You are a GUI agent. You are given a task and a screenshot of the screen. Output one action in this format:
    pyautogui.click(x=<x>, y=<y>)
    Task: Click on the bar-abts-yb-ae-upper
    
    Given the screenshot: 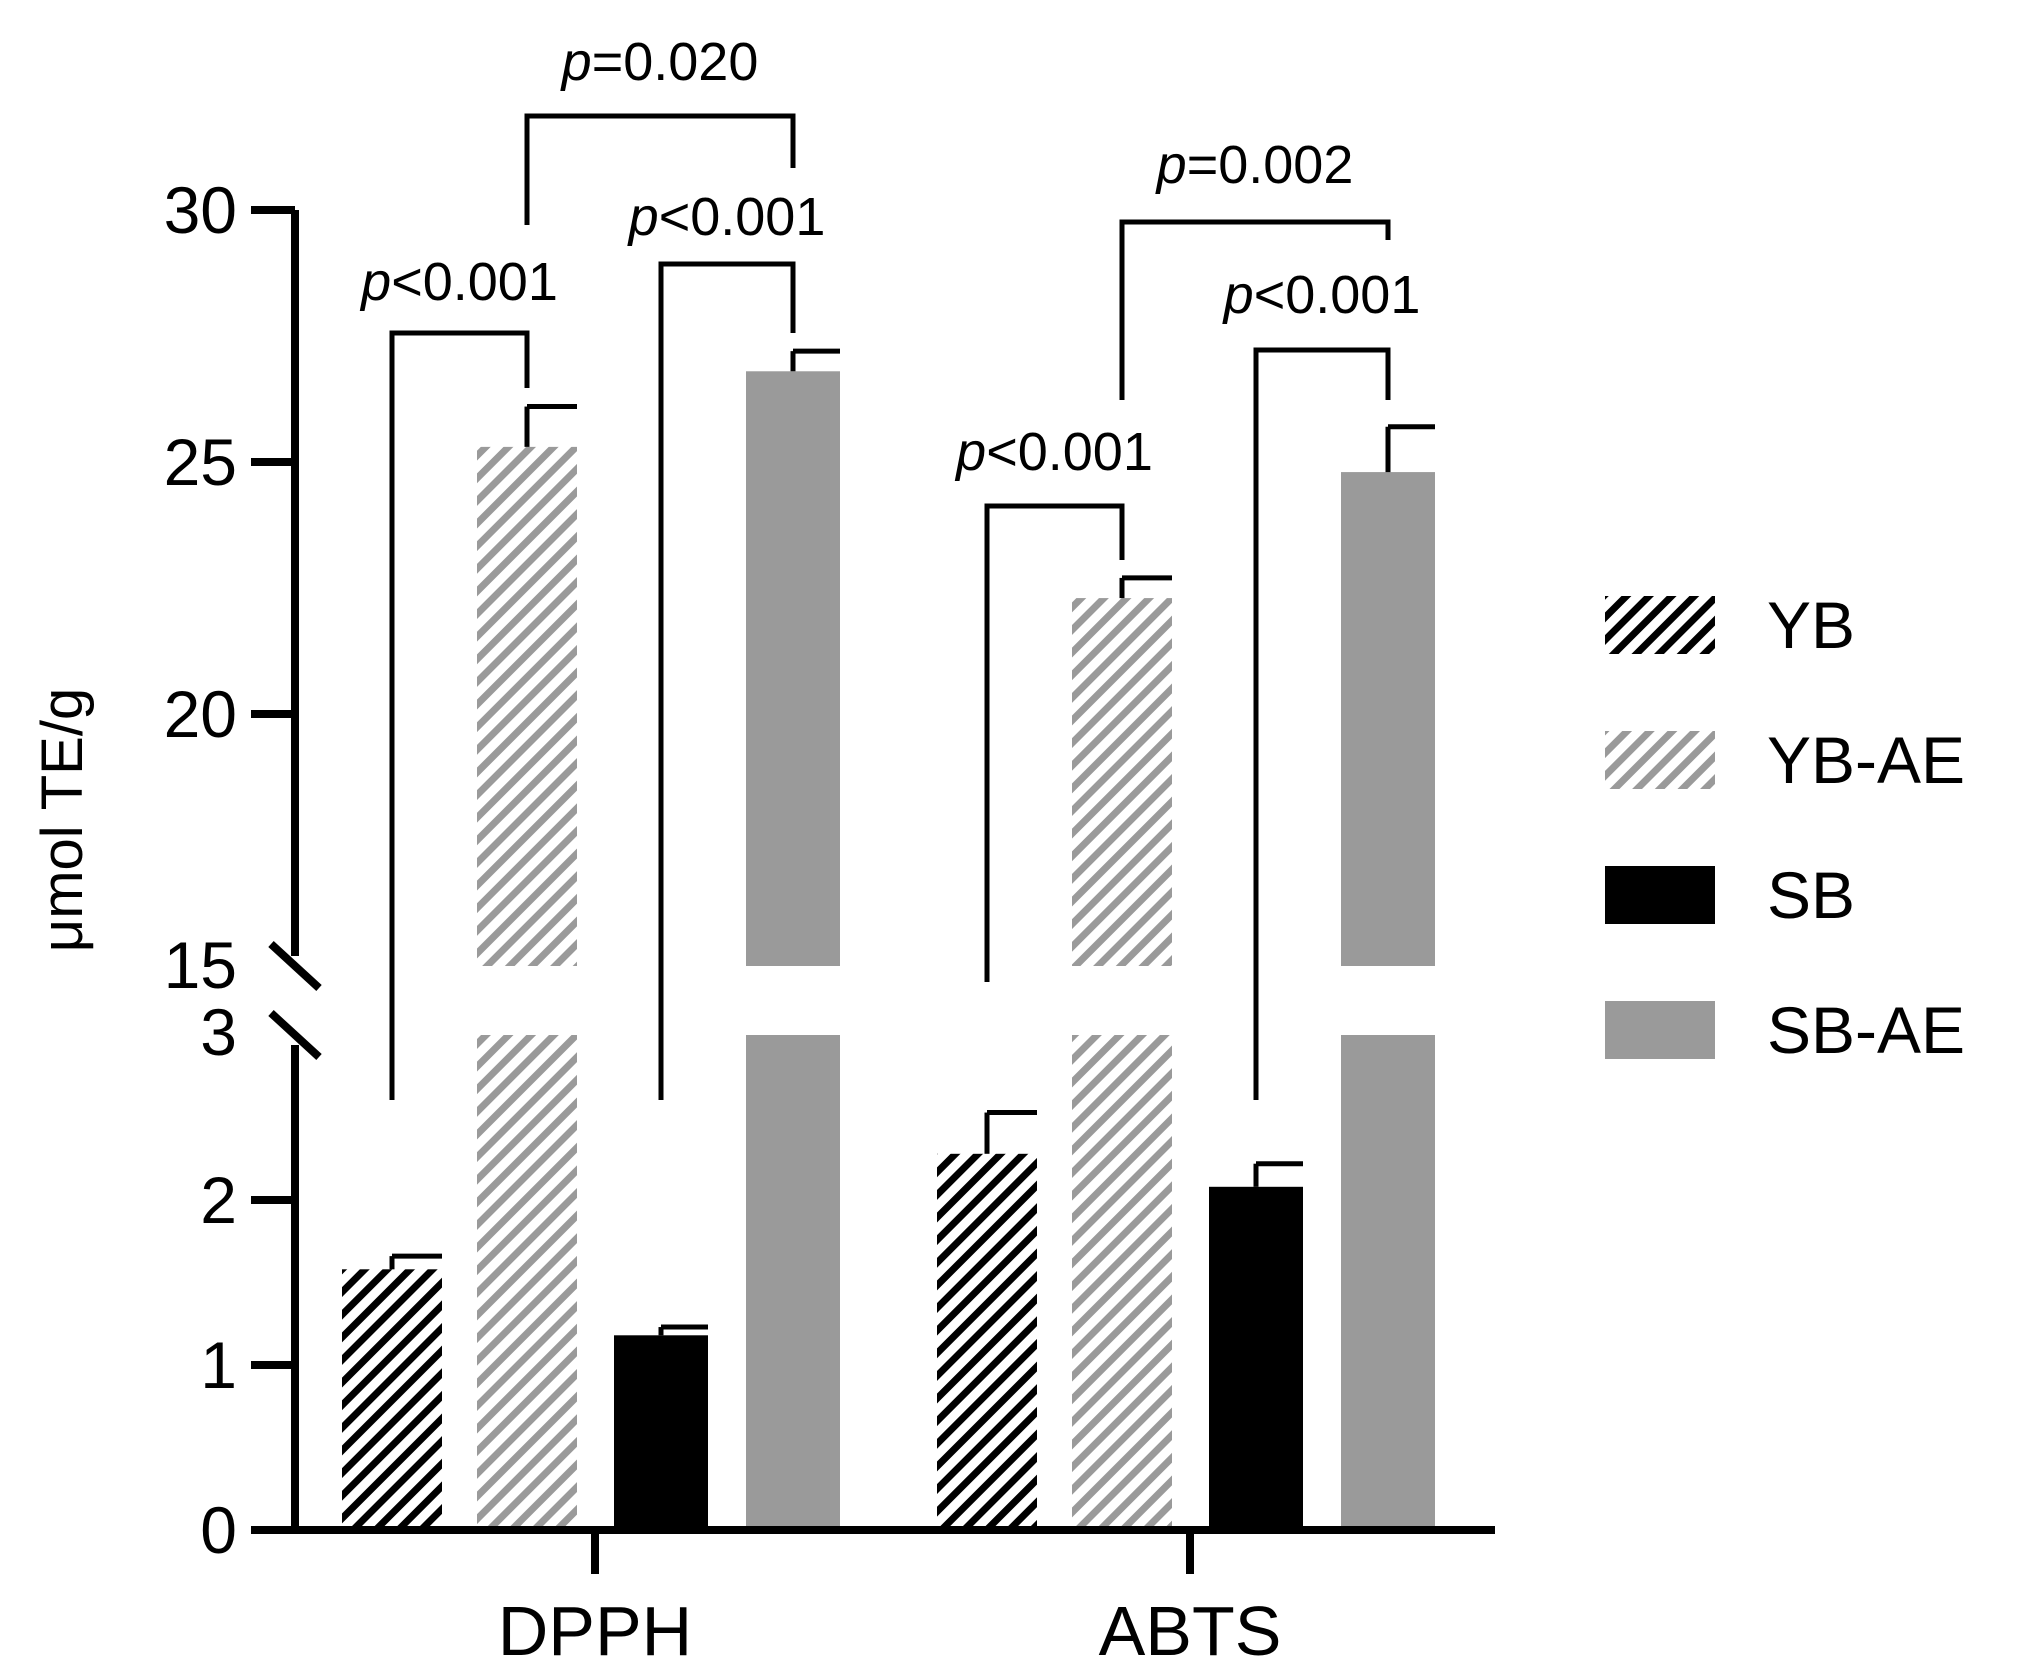 What is the action you would take?
    pyautogui.click(x=1122, y=782)
    